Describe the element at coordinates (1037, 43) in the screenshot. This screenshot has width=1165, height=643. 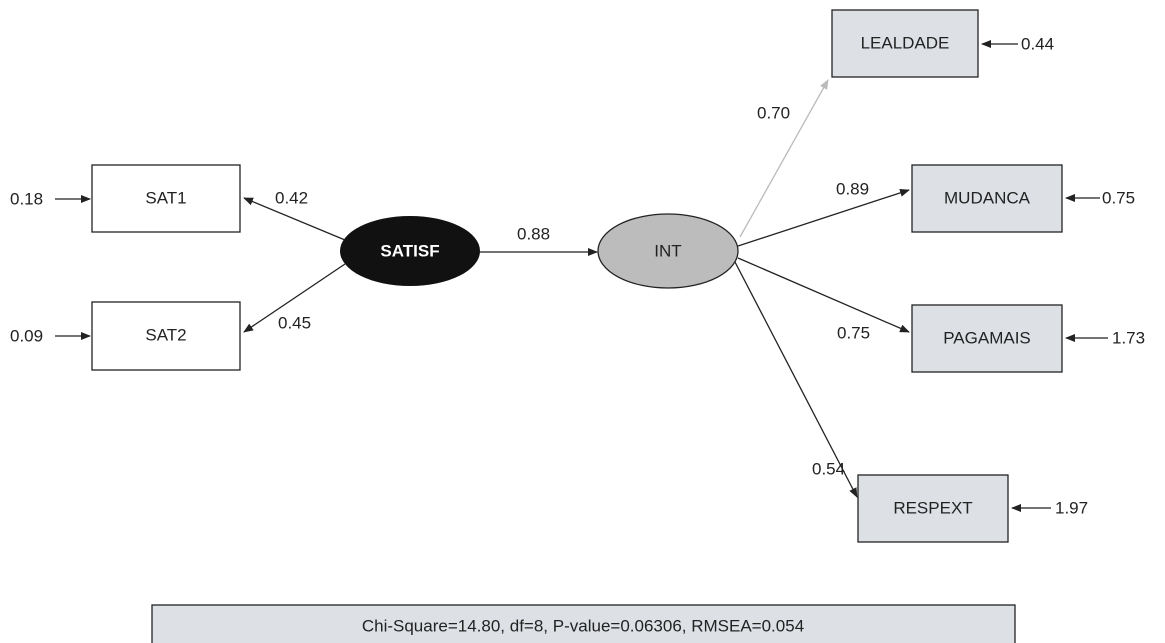
I see `error-label: 0.44` at that location.